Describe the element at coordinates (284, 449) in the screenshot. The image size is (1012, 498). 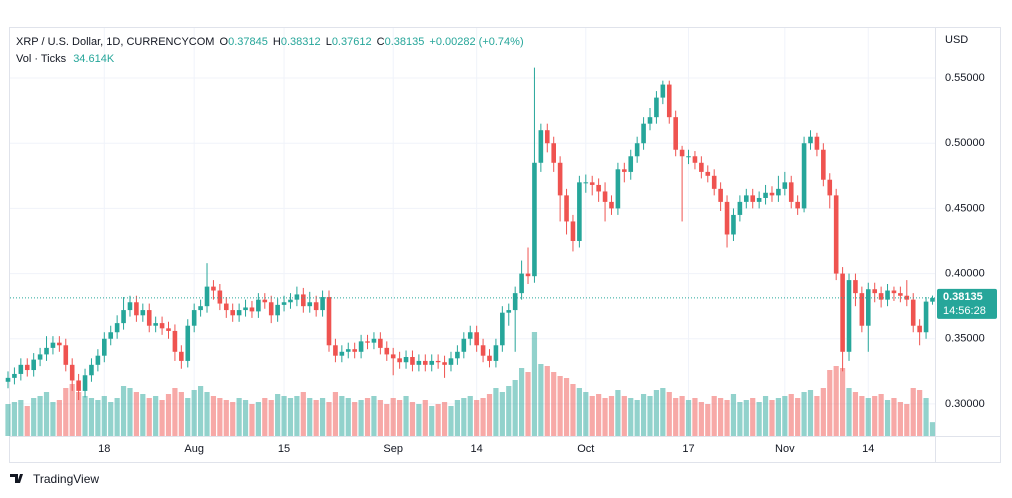
I see `x-tick-label: 15` at that location.